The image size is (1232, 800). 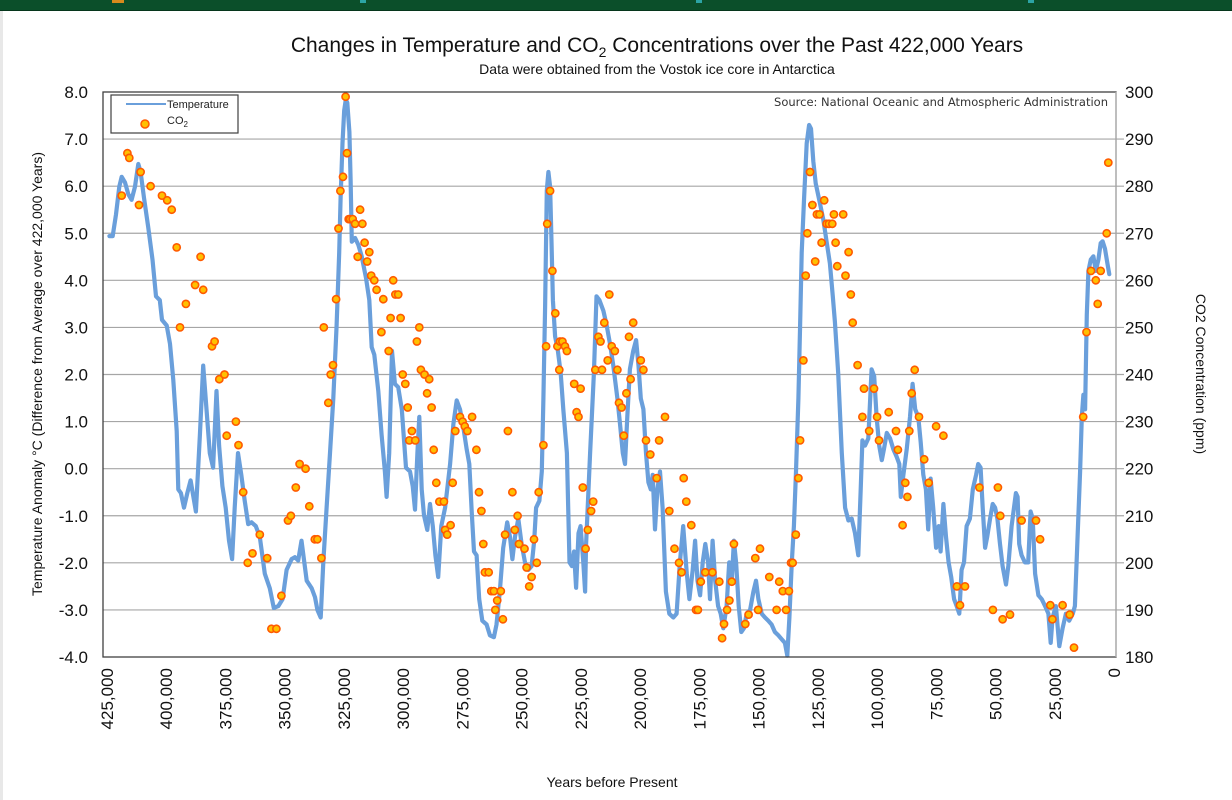 I want to click on x-tick-label: 225,000, so click(x=581, y=698).